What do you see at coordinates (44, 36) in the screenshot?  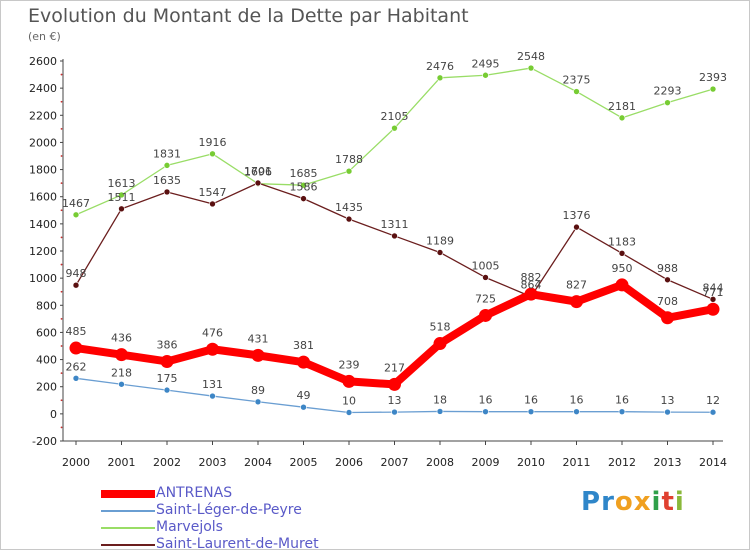 I see `chart-unit-label: (en €)` at bounding box center [44, 36].